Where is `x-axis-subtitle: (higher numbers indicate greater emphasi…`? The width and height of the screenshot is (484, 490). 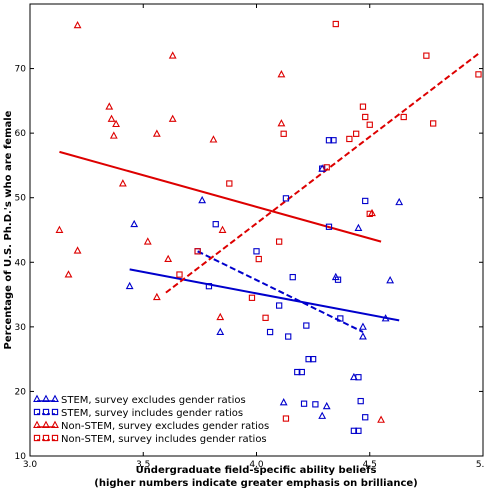 x-axis-subtitle: (higher numbers indicate greater emphasi… is located at coordinates (255, 483).